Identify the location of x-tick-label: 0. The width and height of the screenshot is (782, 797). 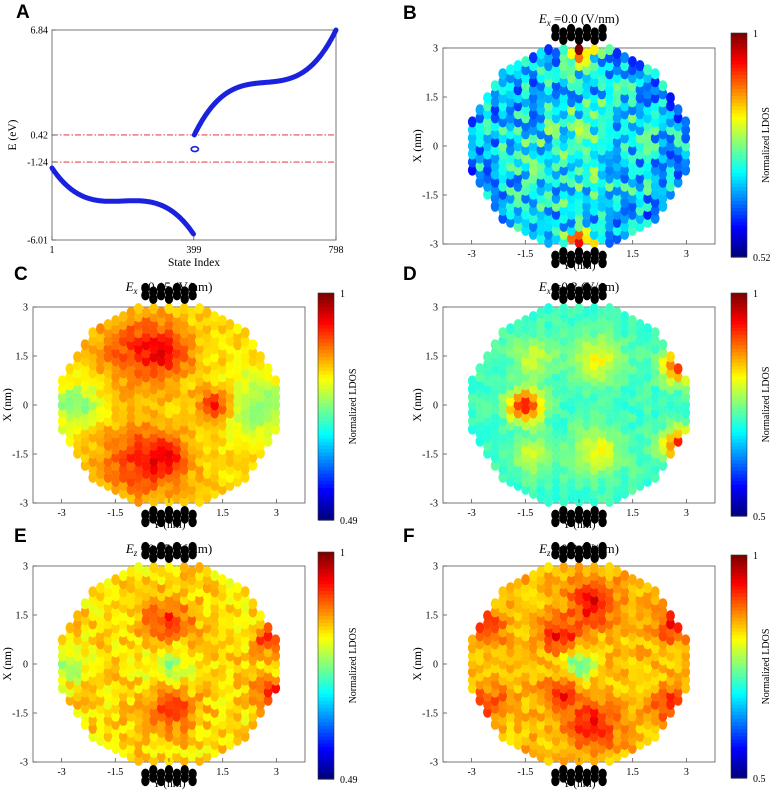
(169, 513).